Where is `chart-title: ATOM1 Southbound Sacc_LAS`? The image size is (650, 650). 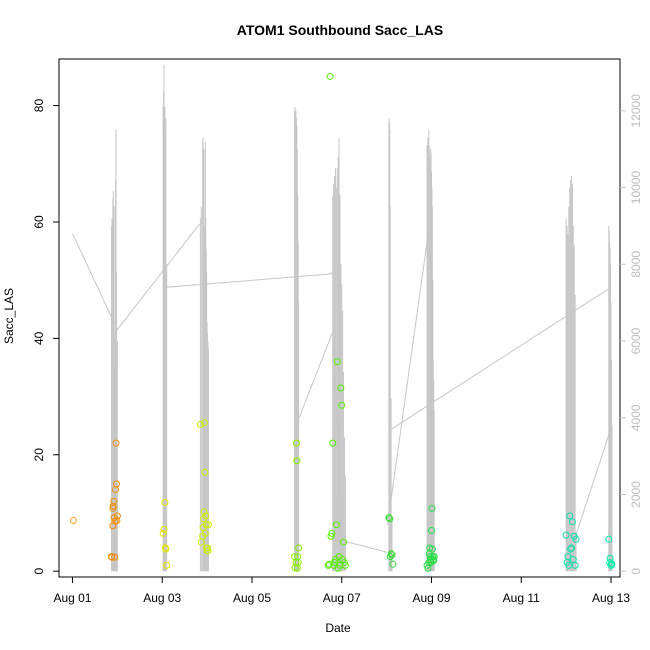
chart-title: ATOM1 Southbound Sacc_LAS is located at coordinates (340, 30).